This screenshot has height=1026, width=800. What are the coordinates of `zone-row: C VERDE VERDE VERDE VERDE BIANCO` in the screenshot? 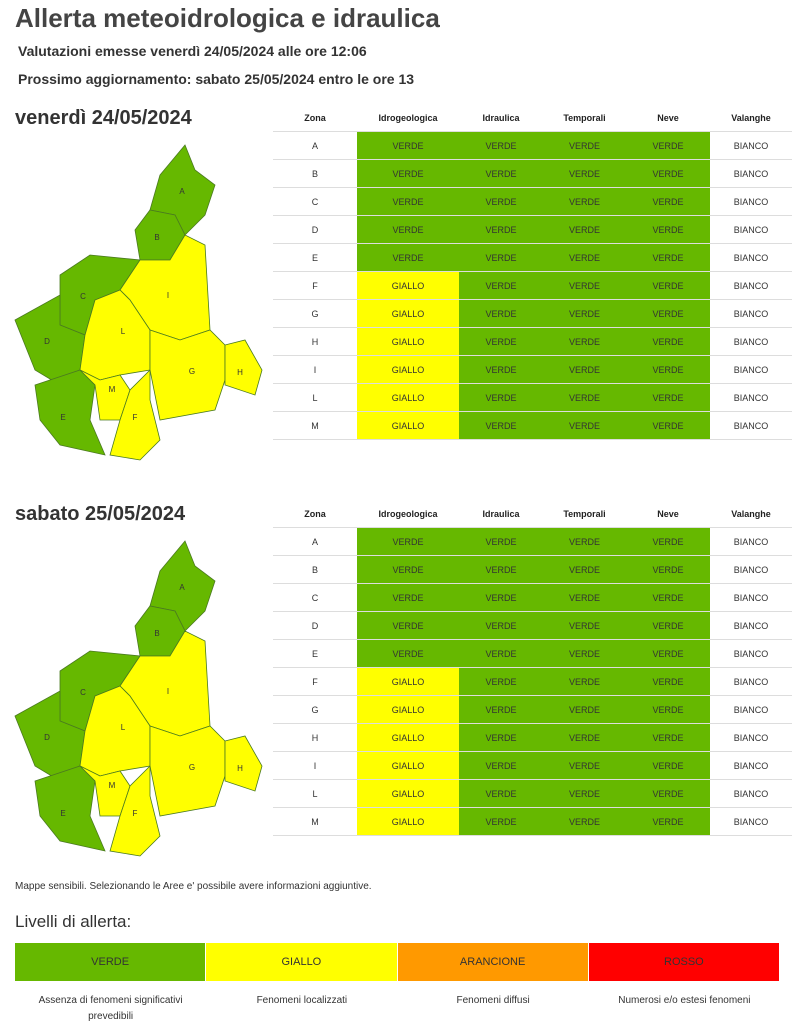 It's located at (532, 202).